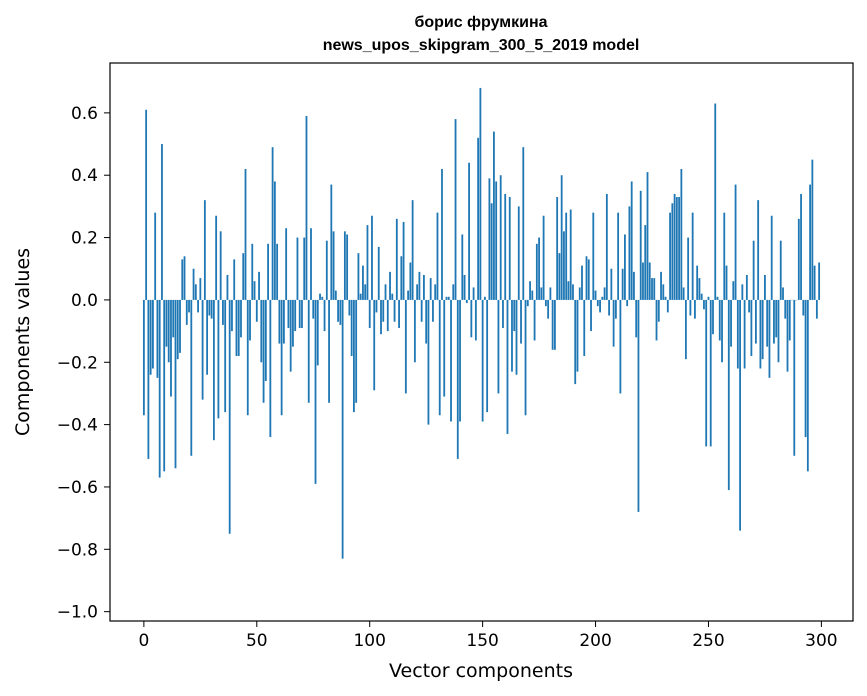  What do you see at coordinates (84, 239) in the screenshot?
I see `y-tick-label: 0.2` at bounding box center [84, 239].